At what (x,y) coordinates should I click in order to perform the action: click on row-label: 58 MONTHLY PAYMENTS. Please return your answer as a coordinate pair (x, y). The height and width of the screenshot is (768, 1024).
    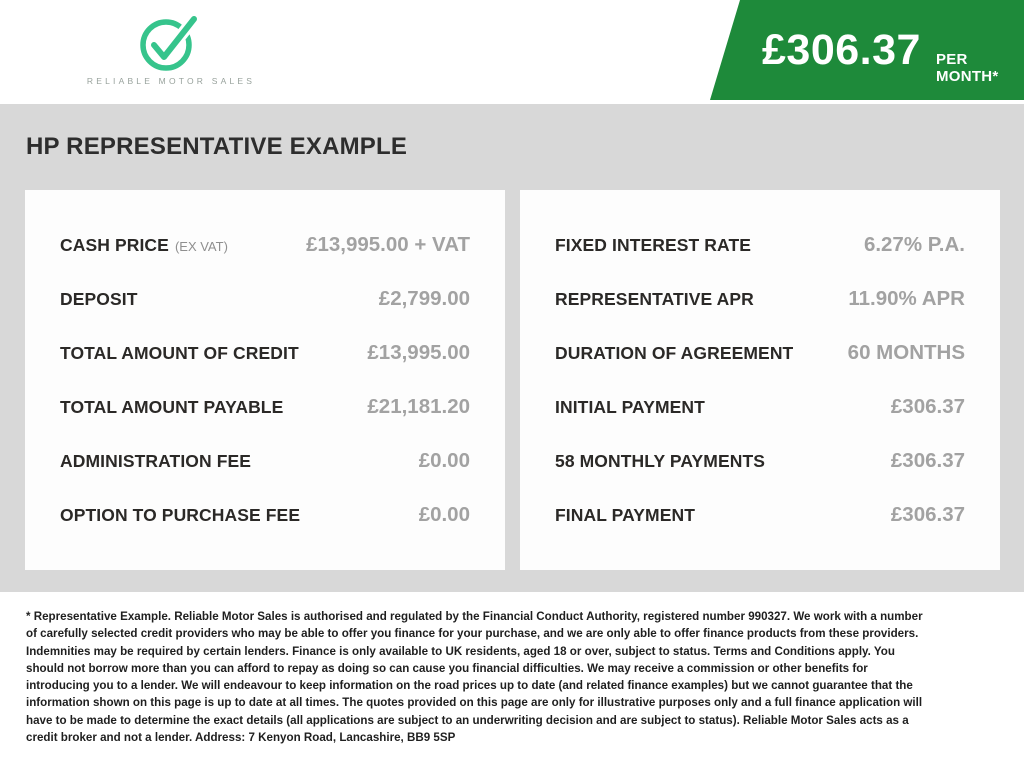
    Looking at the image, I should click on (660, 460).